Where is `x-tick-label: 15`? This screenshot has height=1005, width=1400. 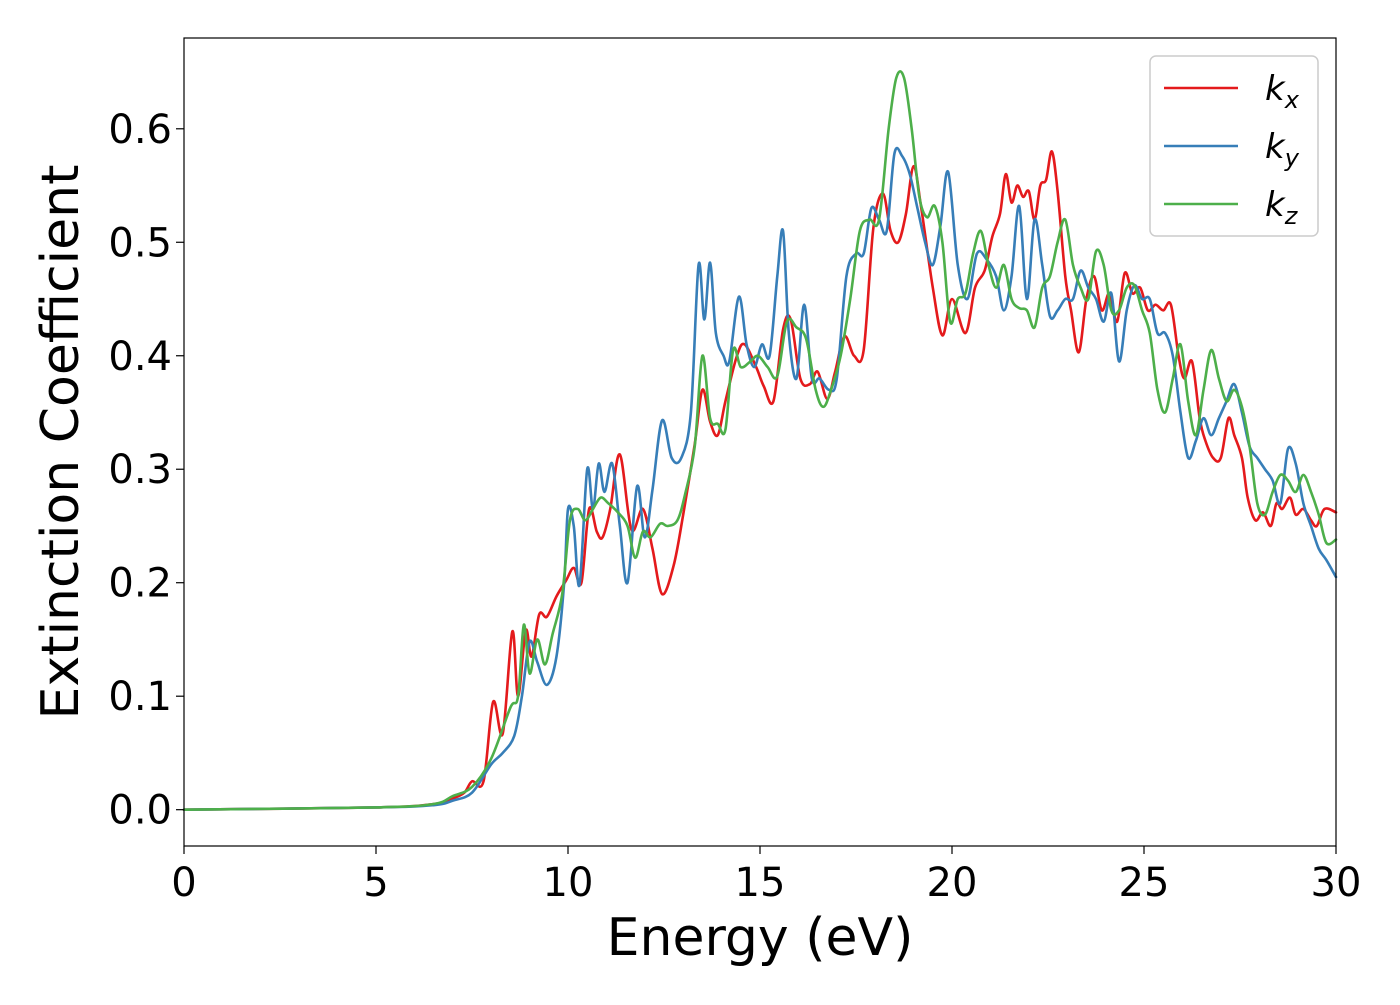
x-tick-label: 15 is located at coordinates (760, 883).